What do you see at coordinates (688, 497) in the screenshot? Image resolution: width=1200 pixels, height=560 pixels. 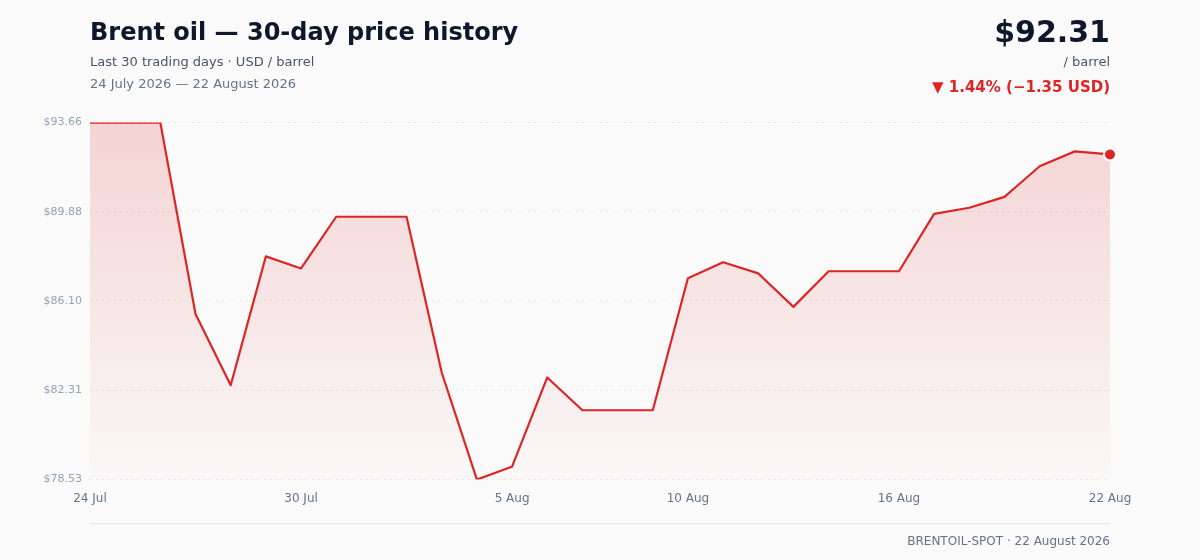 I see `x-tick-label: 10 Aug` at bounding box center [688, 497].